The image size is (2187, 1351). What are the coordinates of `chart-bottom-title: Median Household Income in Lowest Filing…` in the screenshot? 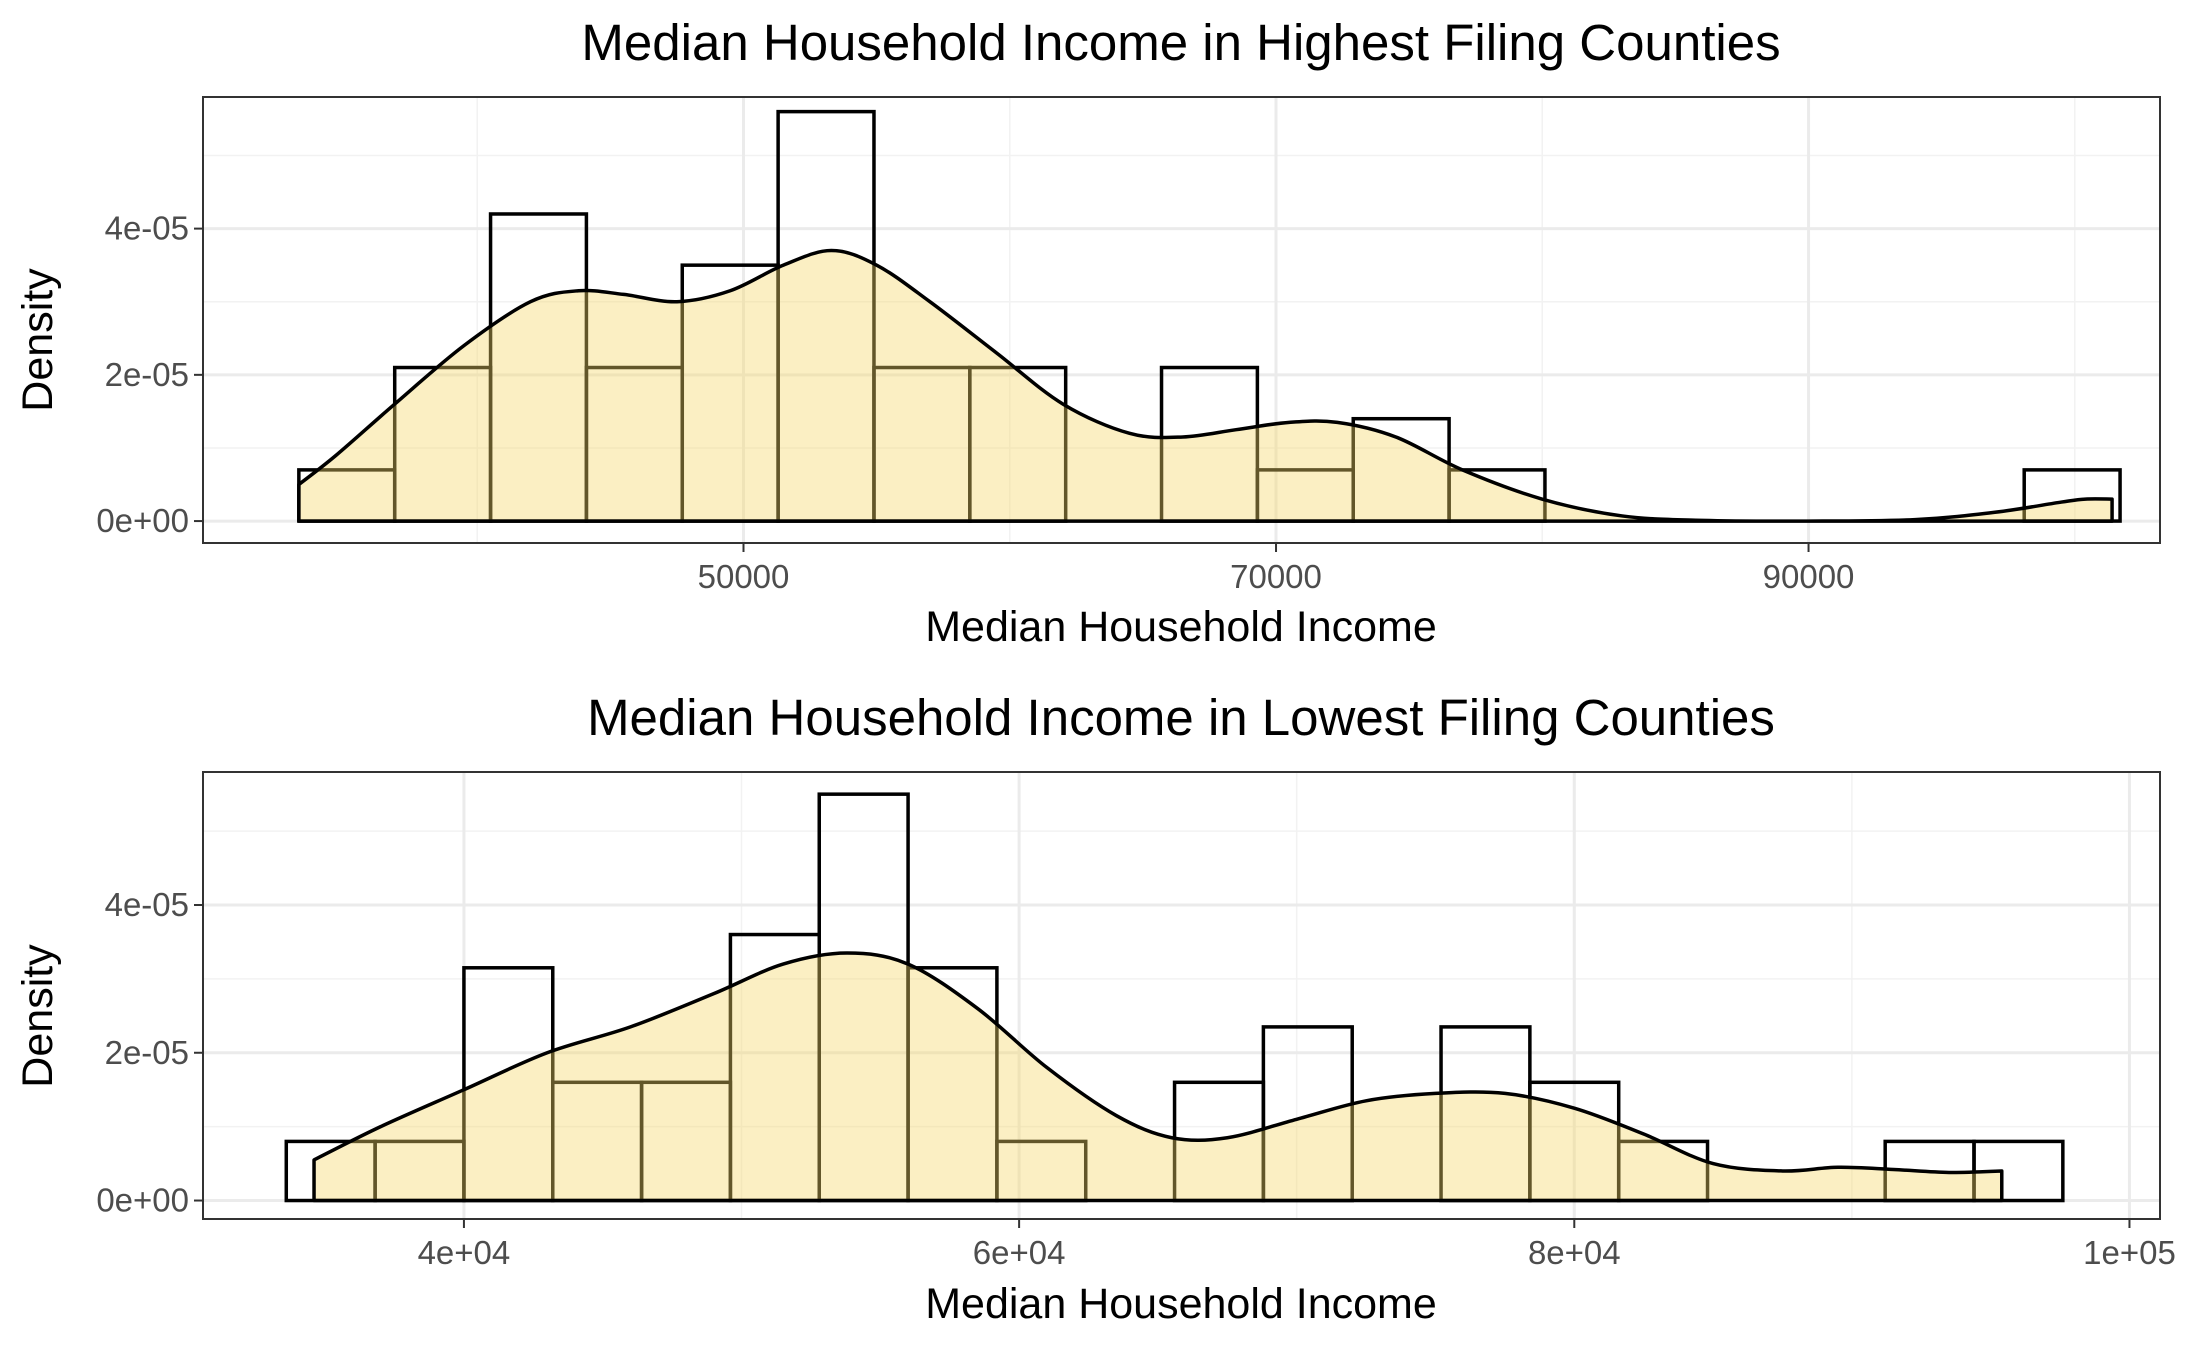 It's located at (1181, 717).